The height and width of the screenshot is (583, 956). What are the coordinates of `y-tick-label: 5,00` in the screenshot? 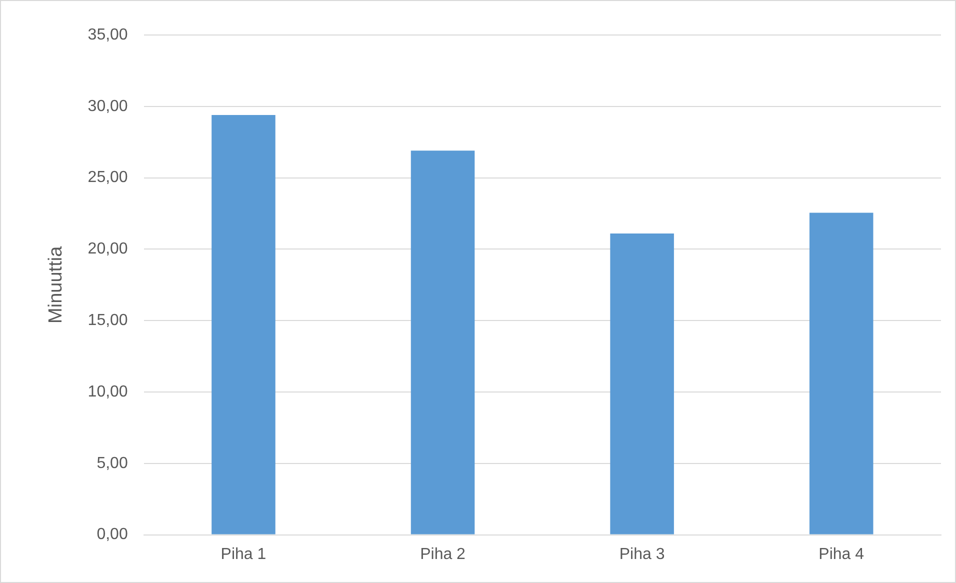 It's located at (112, 463).